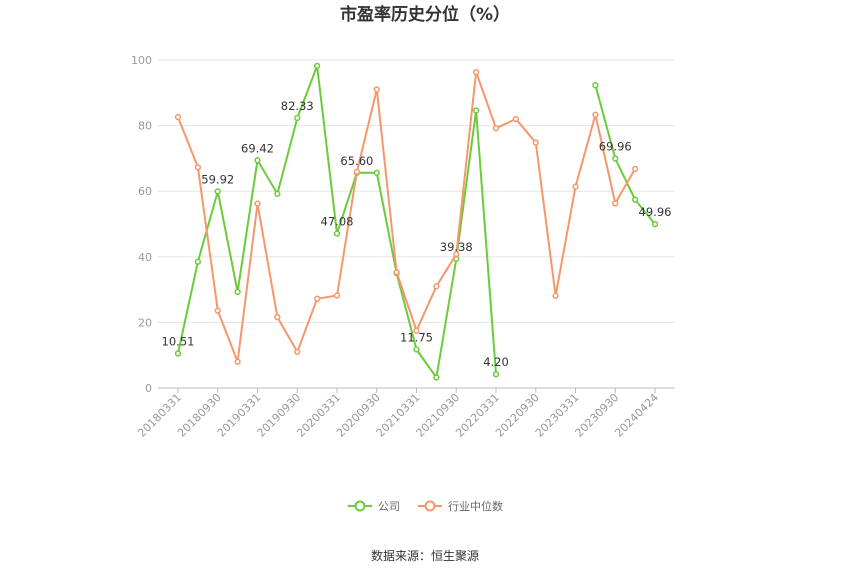 The width and height of the screenshot is (850, 575). What do you see at coordinates (145, 322) in the screenshot?
I see `y-tick-label: 20` at bounding box center [145, 322].